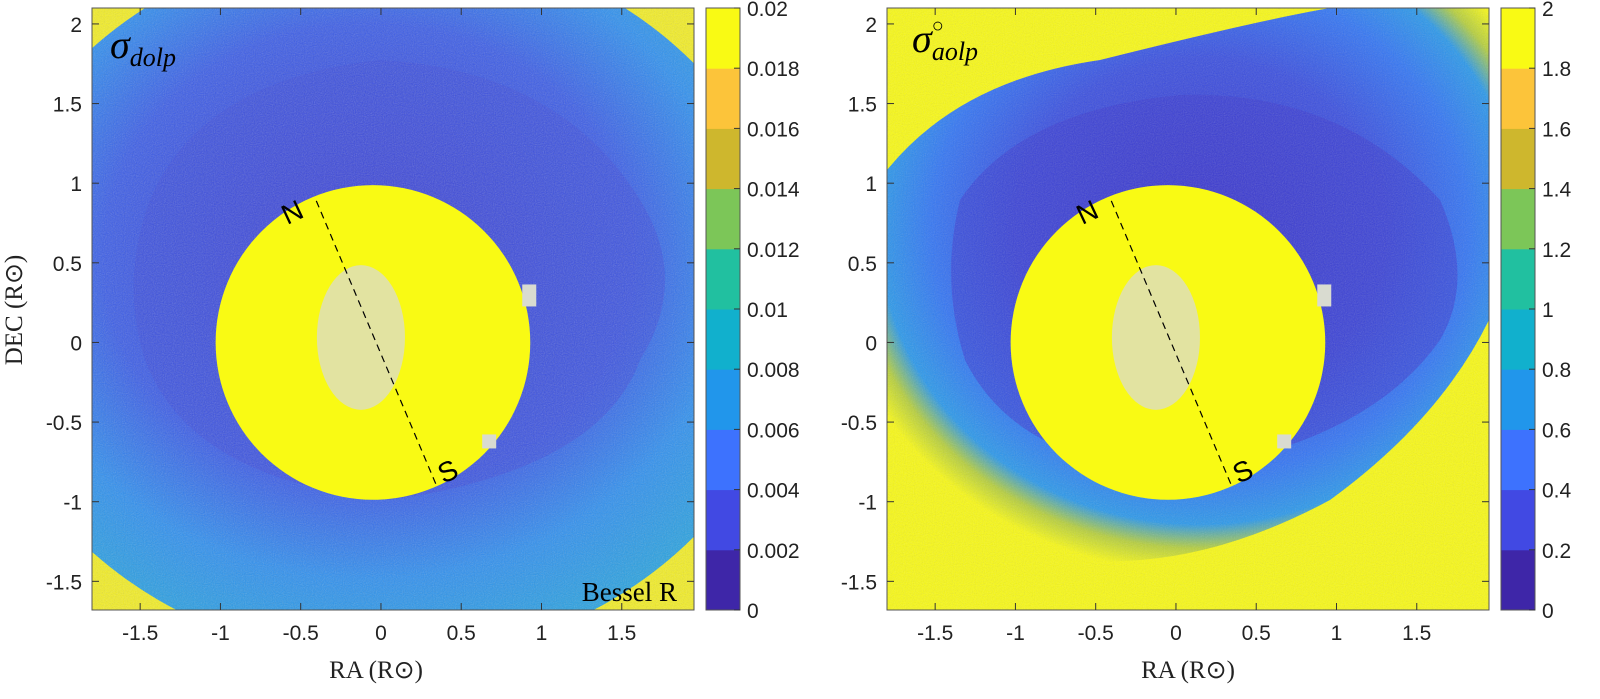  What do you see at coordinates (220, 633) in the screenshot?
I see `left-x-tick-label: -1` at bounding box center [220, 633].